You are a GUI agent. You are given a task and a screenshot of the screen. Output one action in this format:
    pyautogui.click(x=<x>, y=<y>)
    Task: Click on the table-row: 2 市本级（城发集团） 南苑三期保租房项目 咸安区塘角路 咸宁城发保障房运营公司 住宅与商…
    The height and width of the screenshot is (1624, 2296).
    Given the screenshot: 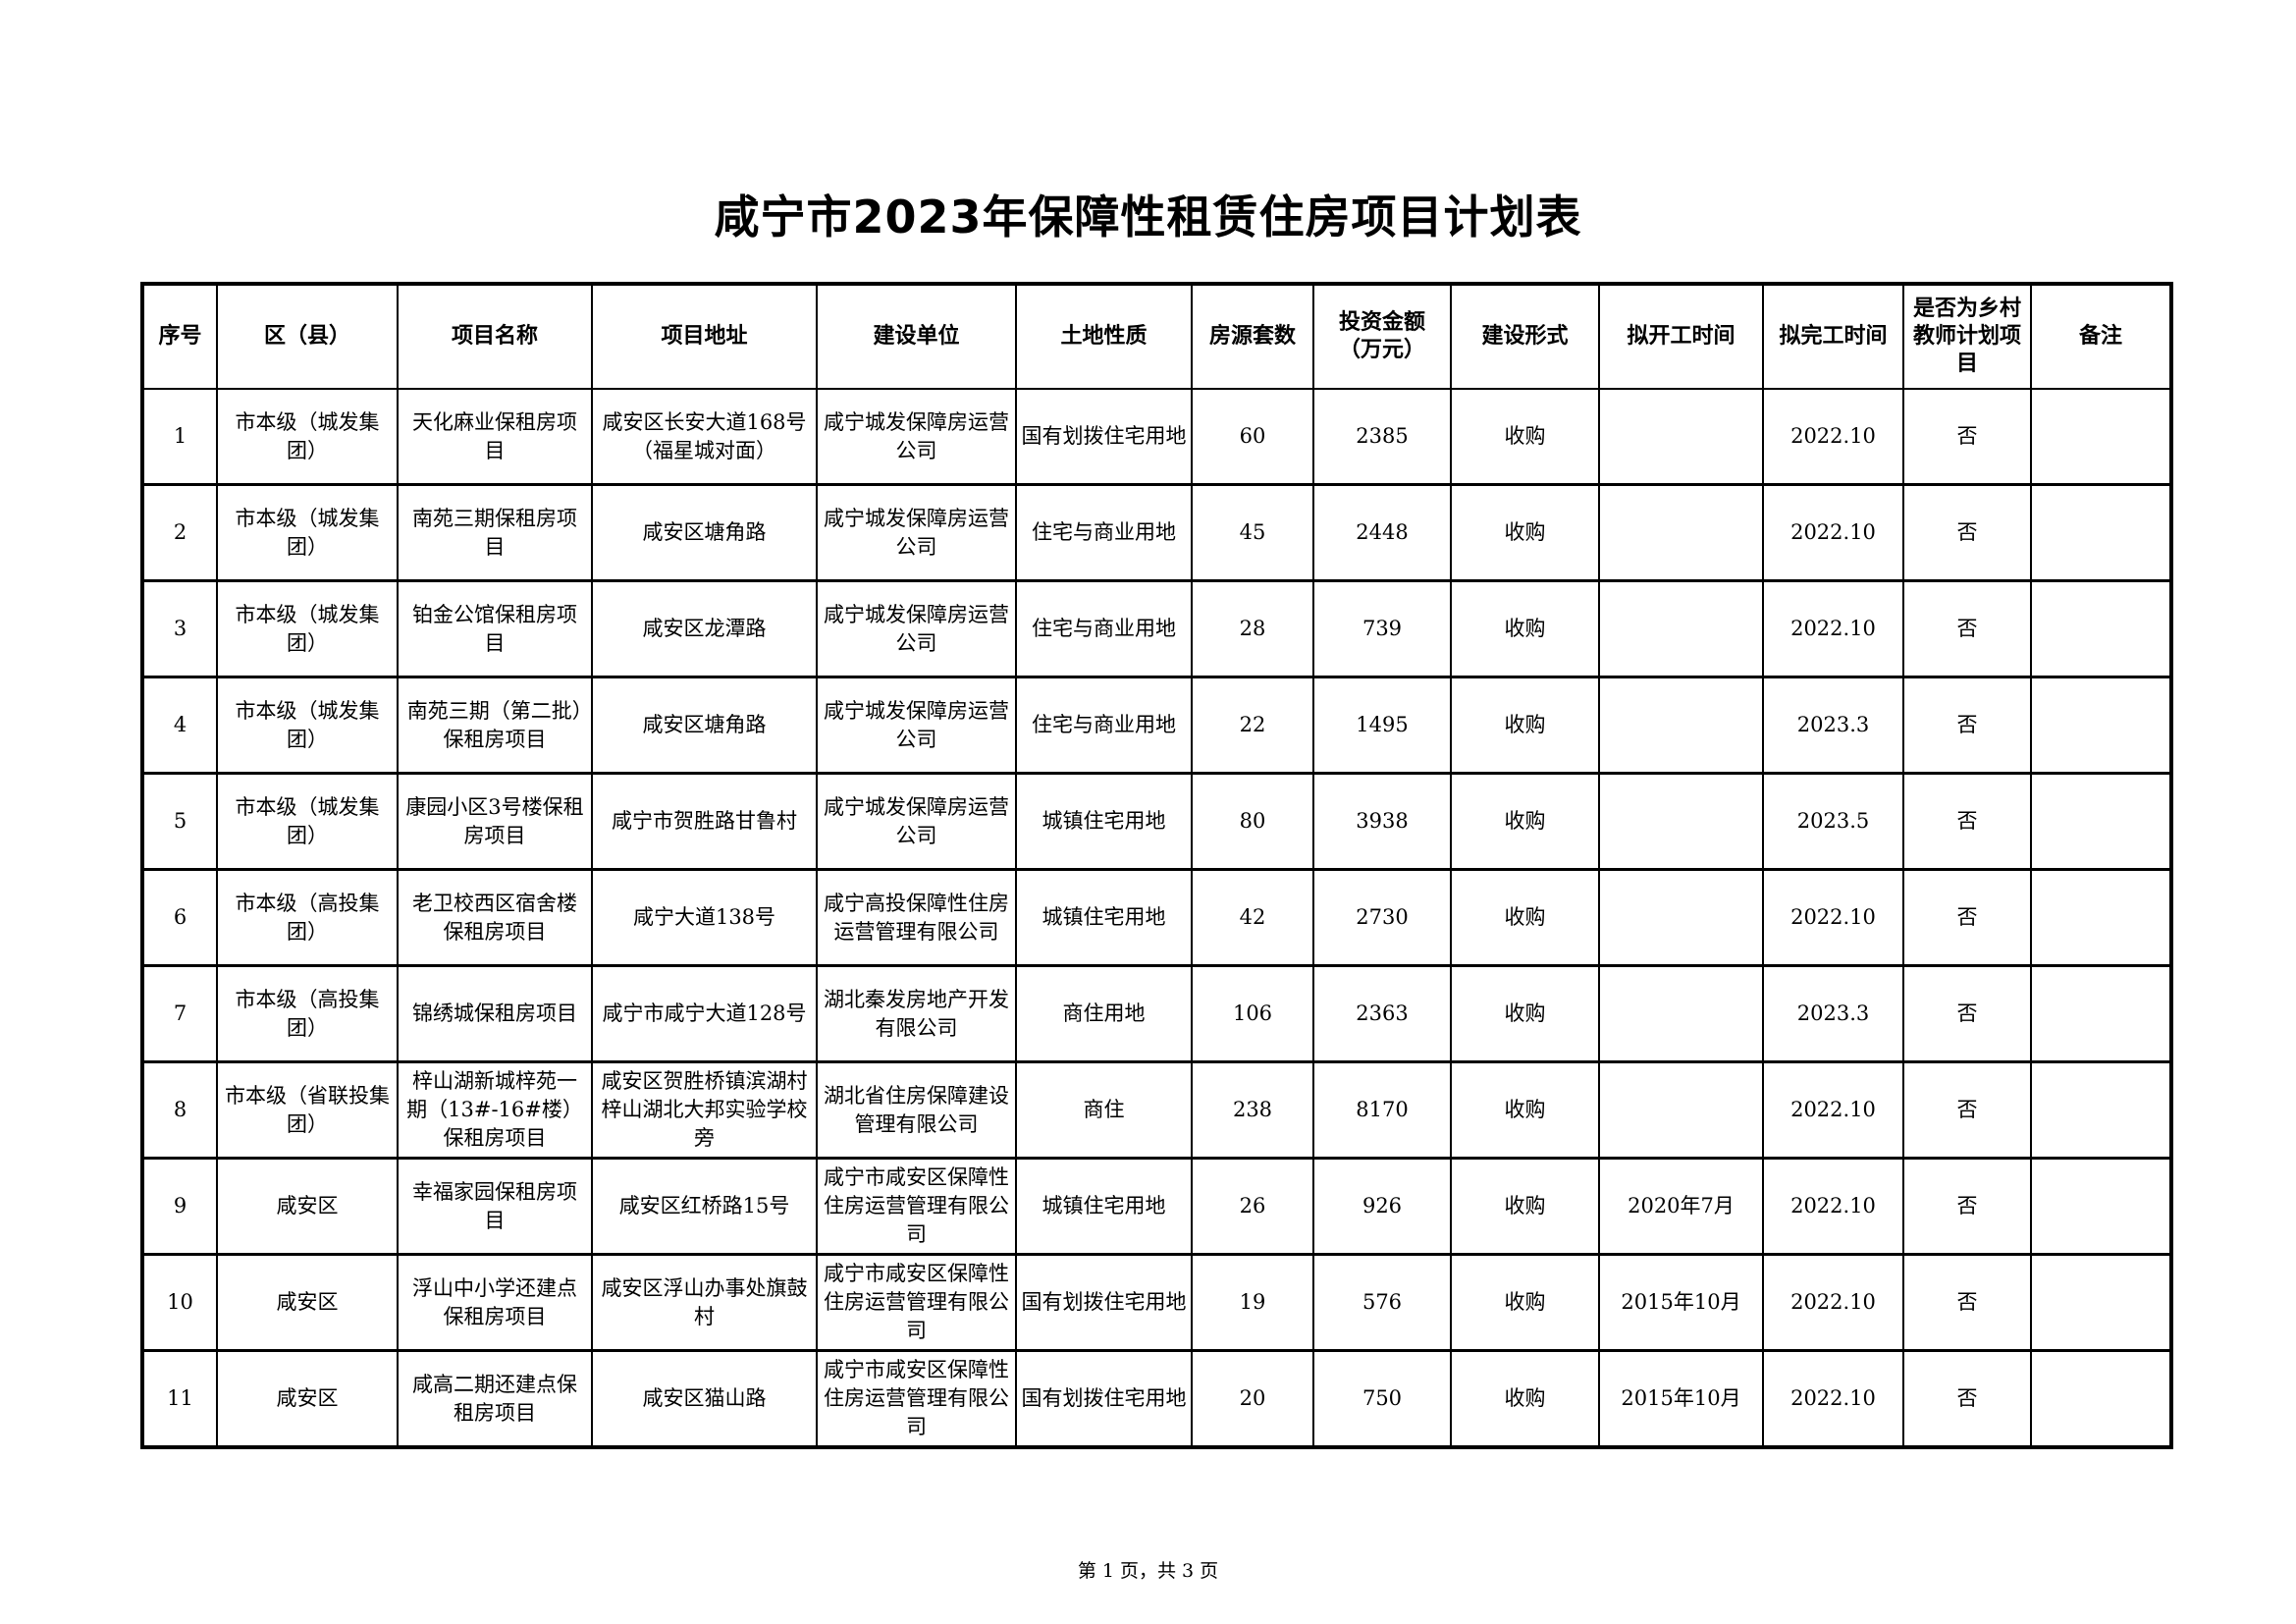 What is the action you would take?
    pyautogui.click(x=1156, y=532)
    